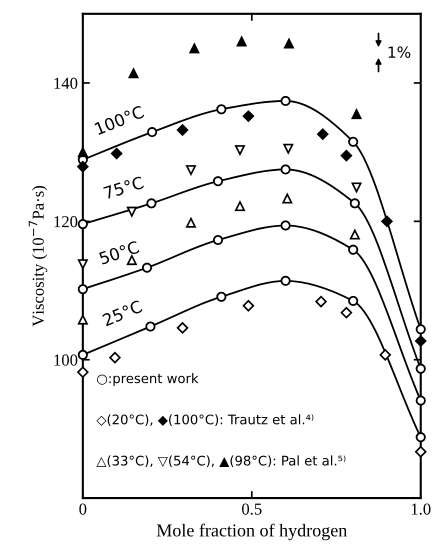 The image size is (436, 551). Describe the element at coordinates (399, 52) in the screenshot. I see `annotation: 1%` at that location.